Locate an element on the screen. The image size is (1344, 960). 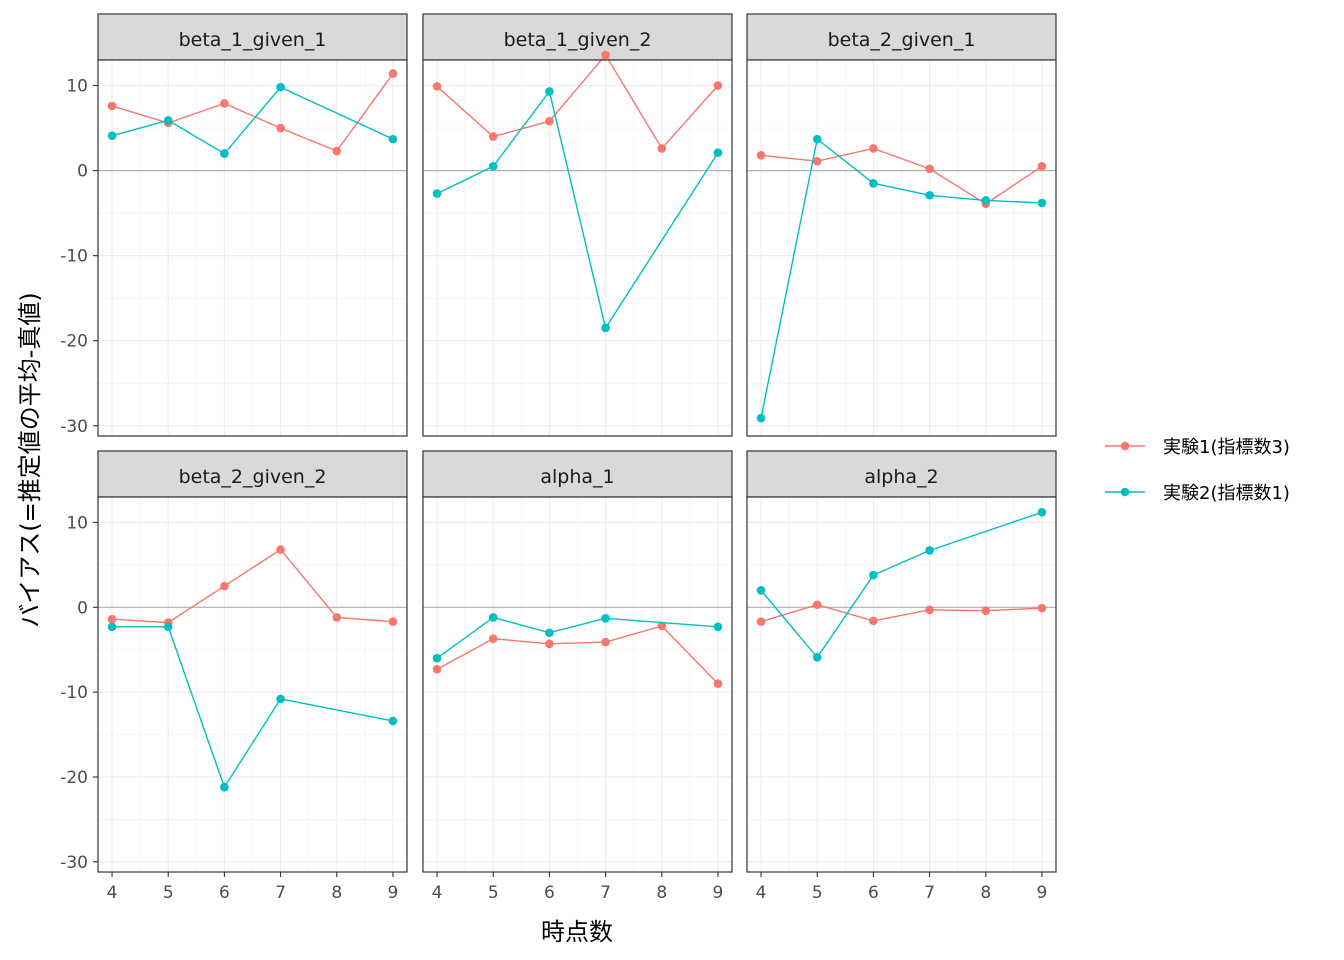
panel-title: alpha_2 is located at coordinates (901, 477).